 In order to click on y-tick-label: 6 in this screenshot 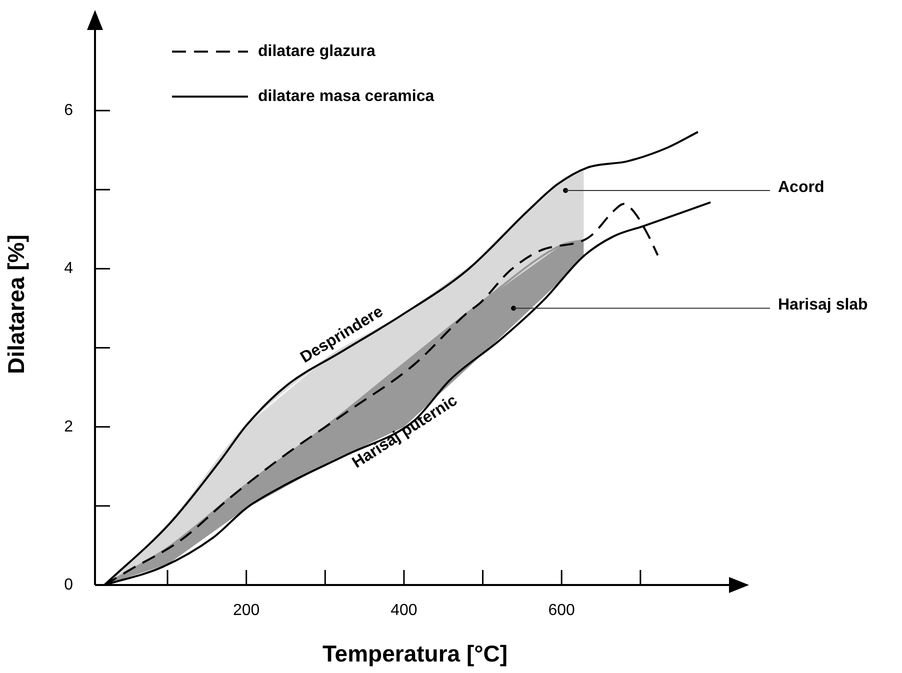, I will do `click(69, 110)`.